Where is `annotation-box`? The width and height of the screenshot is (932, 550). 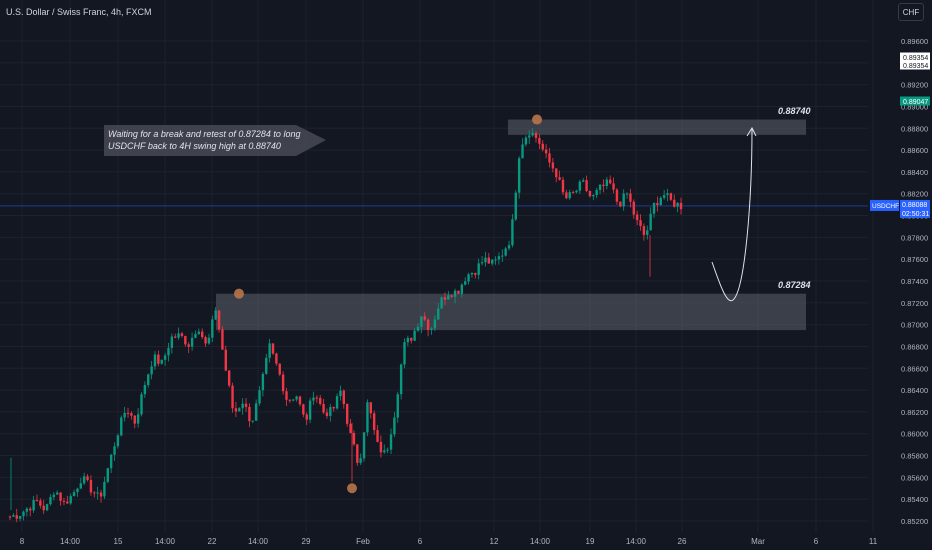
annotation-box is located at coordinates (215, 140).